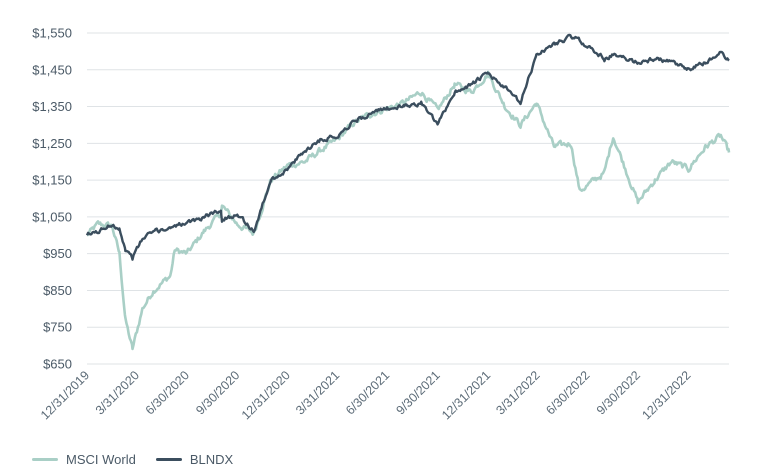  Describe the element at coordinates (57, 253) in the screenshot. I see `y-tick-label: $950` at that location.